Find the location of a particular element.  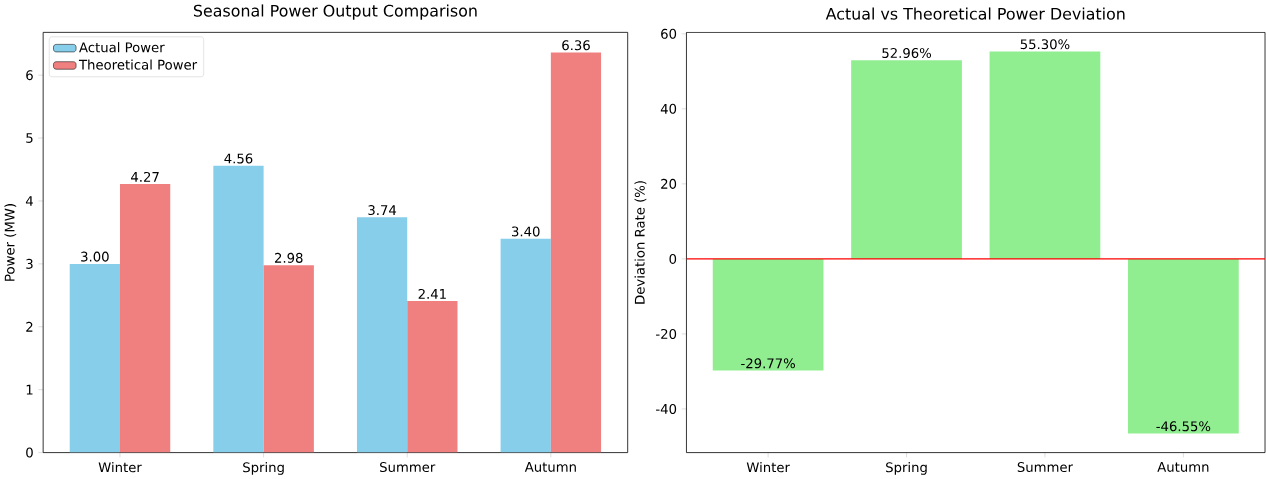

data-label: -29.77% is located at coordinates (768, 363).